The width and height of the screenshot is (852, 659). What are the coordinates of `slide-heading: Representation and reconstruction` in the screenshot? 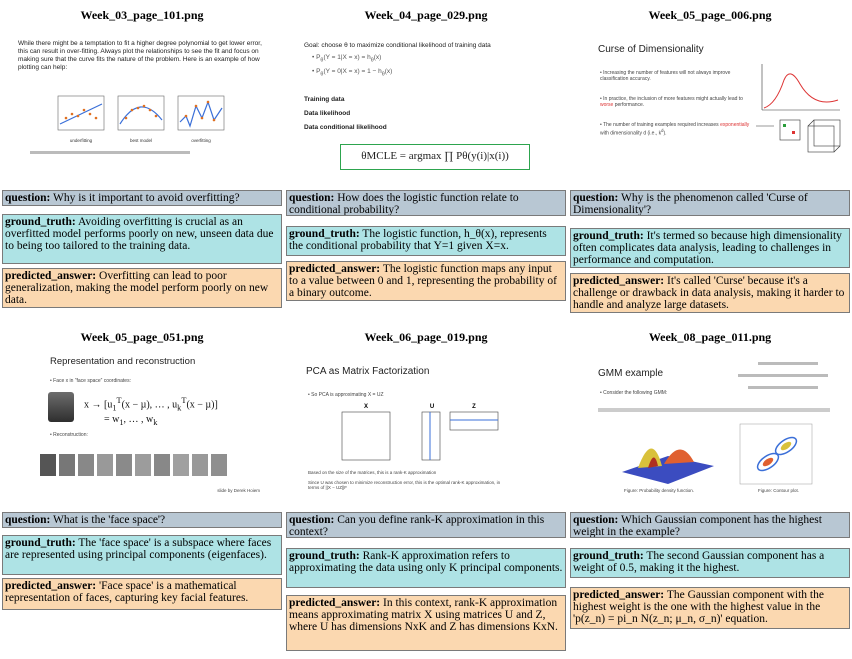 It's located at (123, 361).